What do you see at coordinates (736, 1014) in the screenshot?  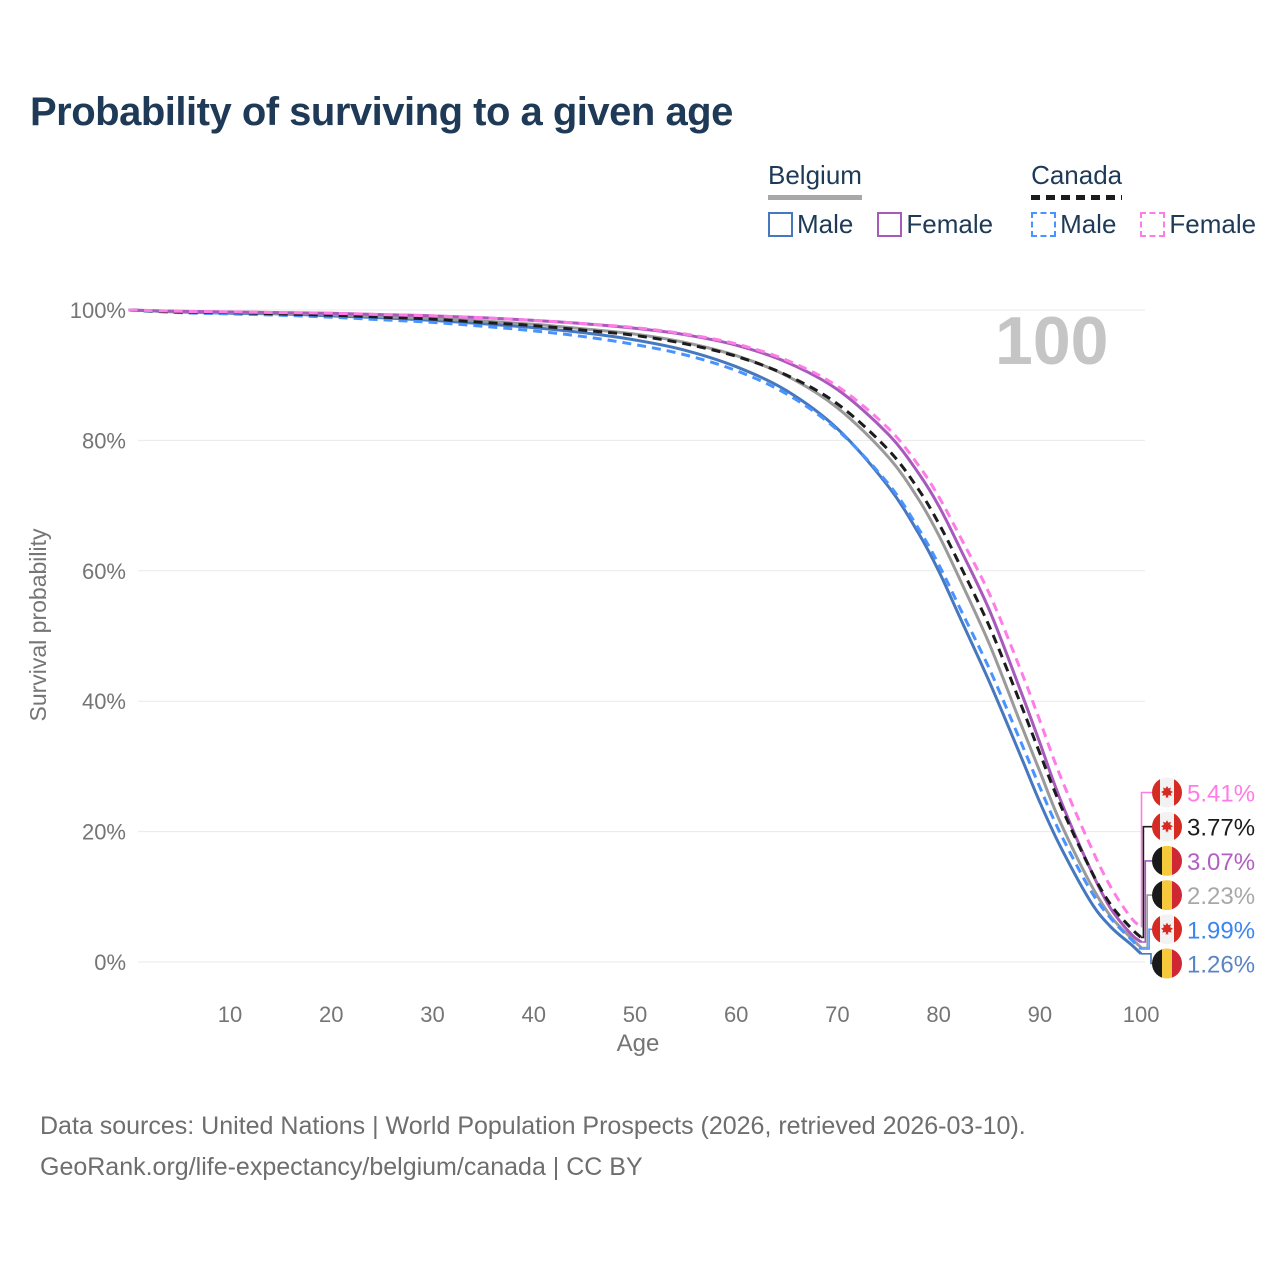 I see `x-tick-label: 60` at bounding box center [736, 1014].